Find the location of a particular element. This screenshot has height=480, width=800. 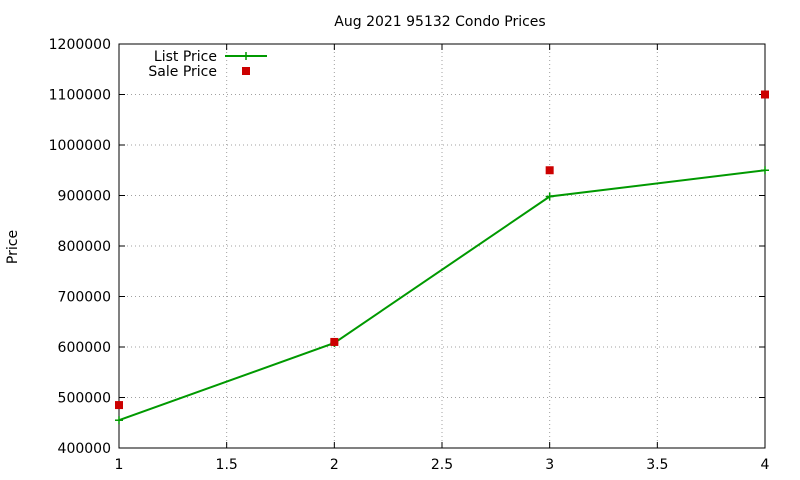

x-tick-label: 1 is located at coordinates (119, 465).